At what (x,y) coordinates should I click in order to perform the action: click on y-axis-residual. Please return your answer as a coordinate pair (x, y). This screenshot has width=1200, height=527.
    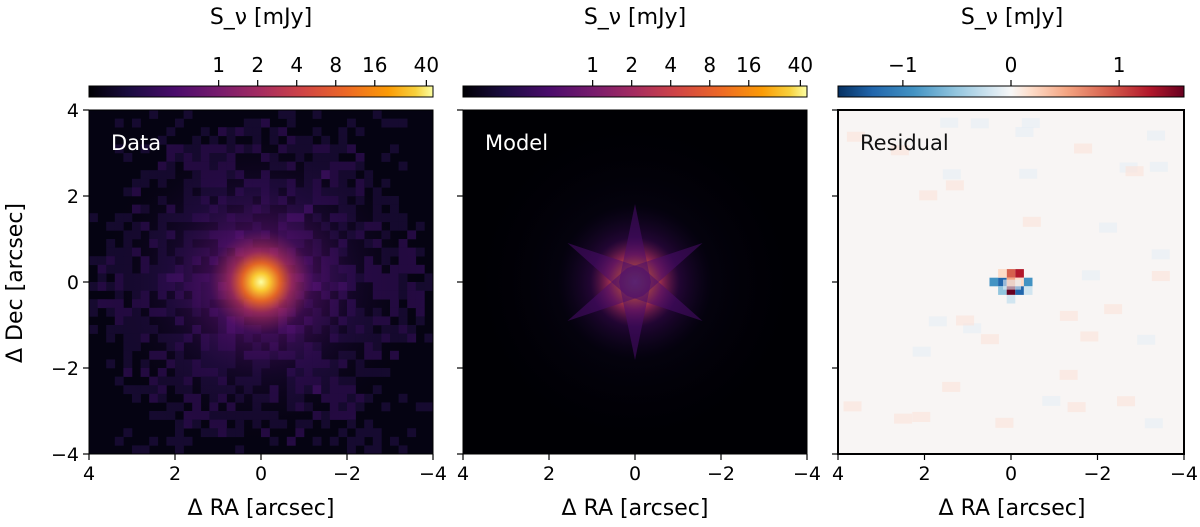
    Looking at the image, I should click on (835, 282).